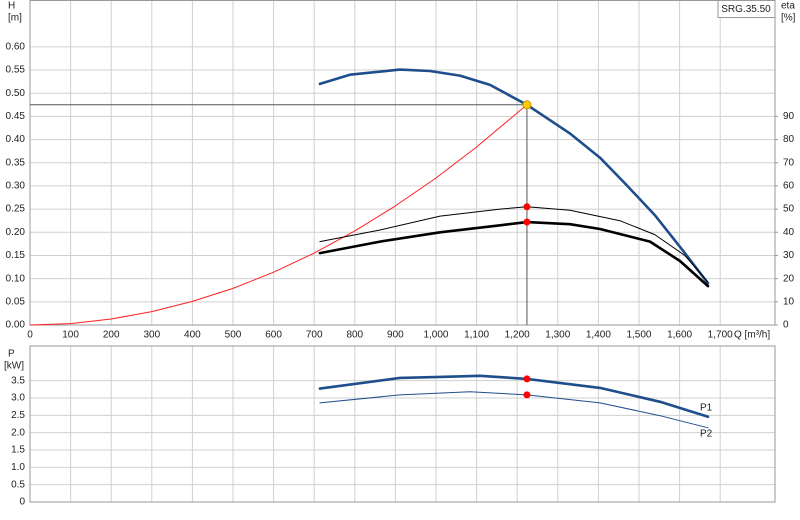  What do you see at coordinates (16, 255) in the screenshot?
I see `y-tick-label: 0.15` at bounding box center [16, 255].